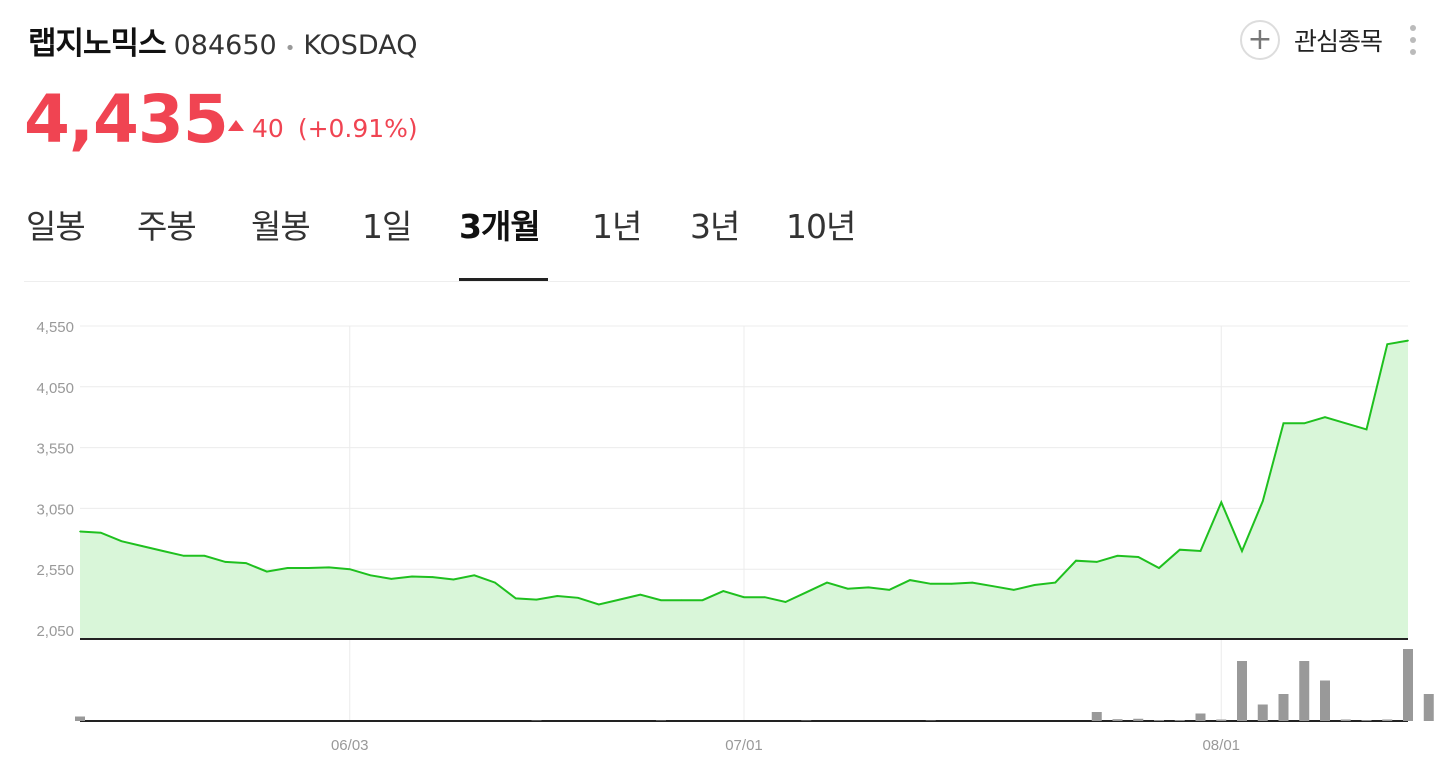 The width and height of the screenshot is (1436, 762). What do you see at coordinates (97, 44) in the screenshot?
I see `stock-name: 랩지노믹스` at bounding box center [97, 44].